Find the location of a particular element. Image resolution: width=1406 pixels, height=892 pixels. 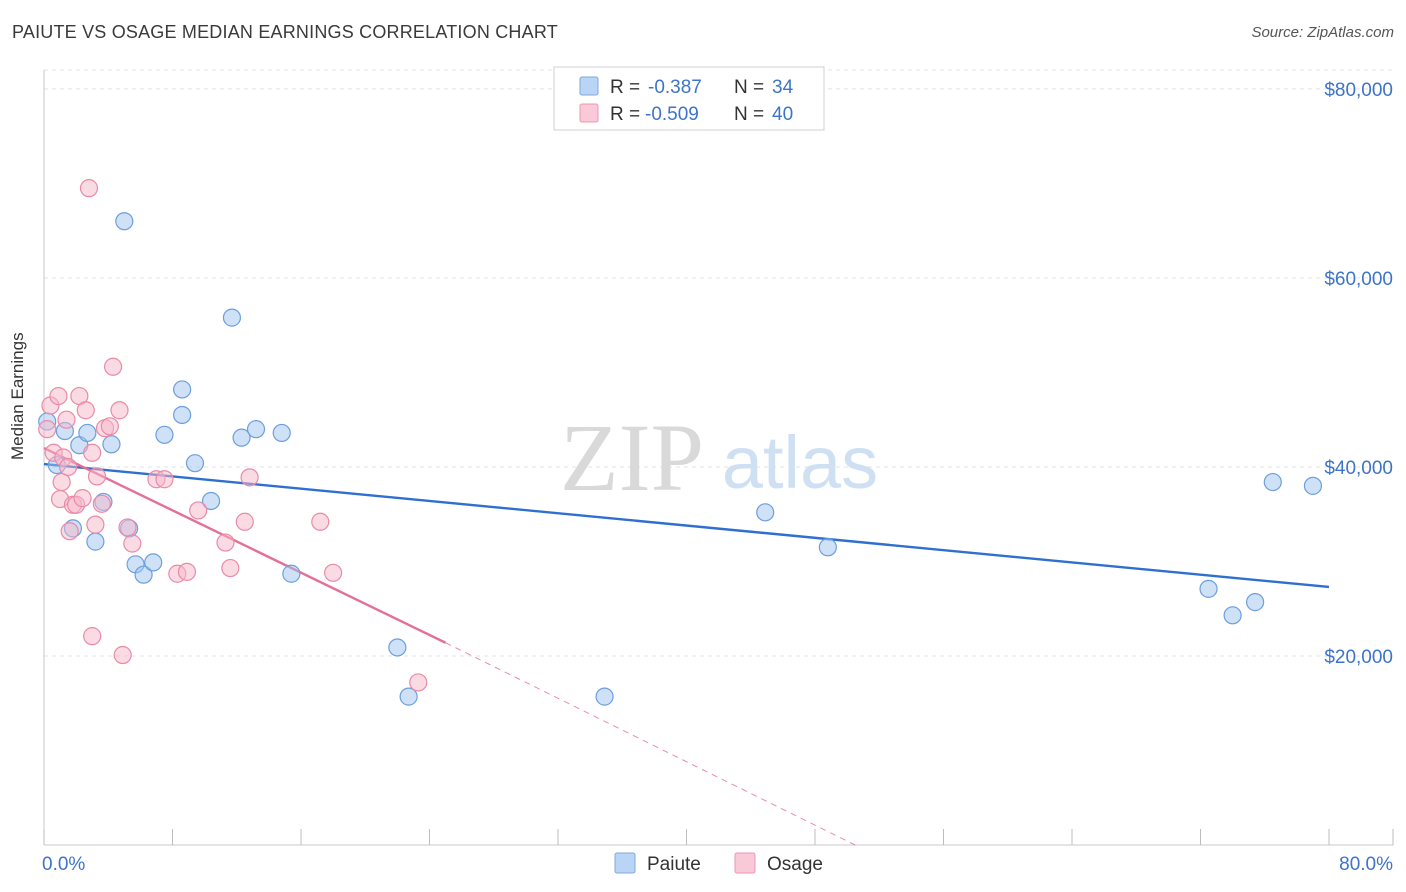

bottom-legend-label-paiute: Paiute is located at coordinates (674, 864).